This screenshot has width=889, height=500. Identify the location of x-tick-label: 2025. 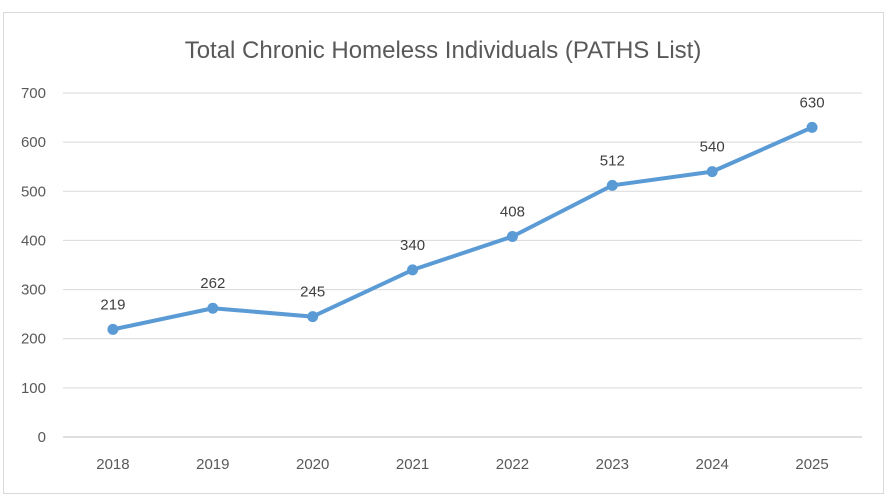
(811, 464).